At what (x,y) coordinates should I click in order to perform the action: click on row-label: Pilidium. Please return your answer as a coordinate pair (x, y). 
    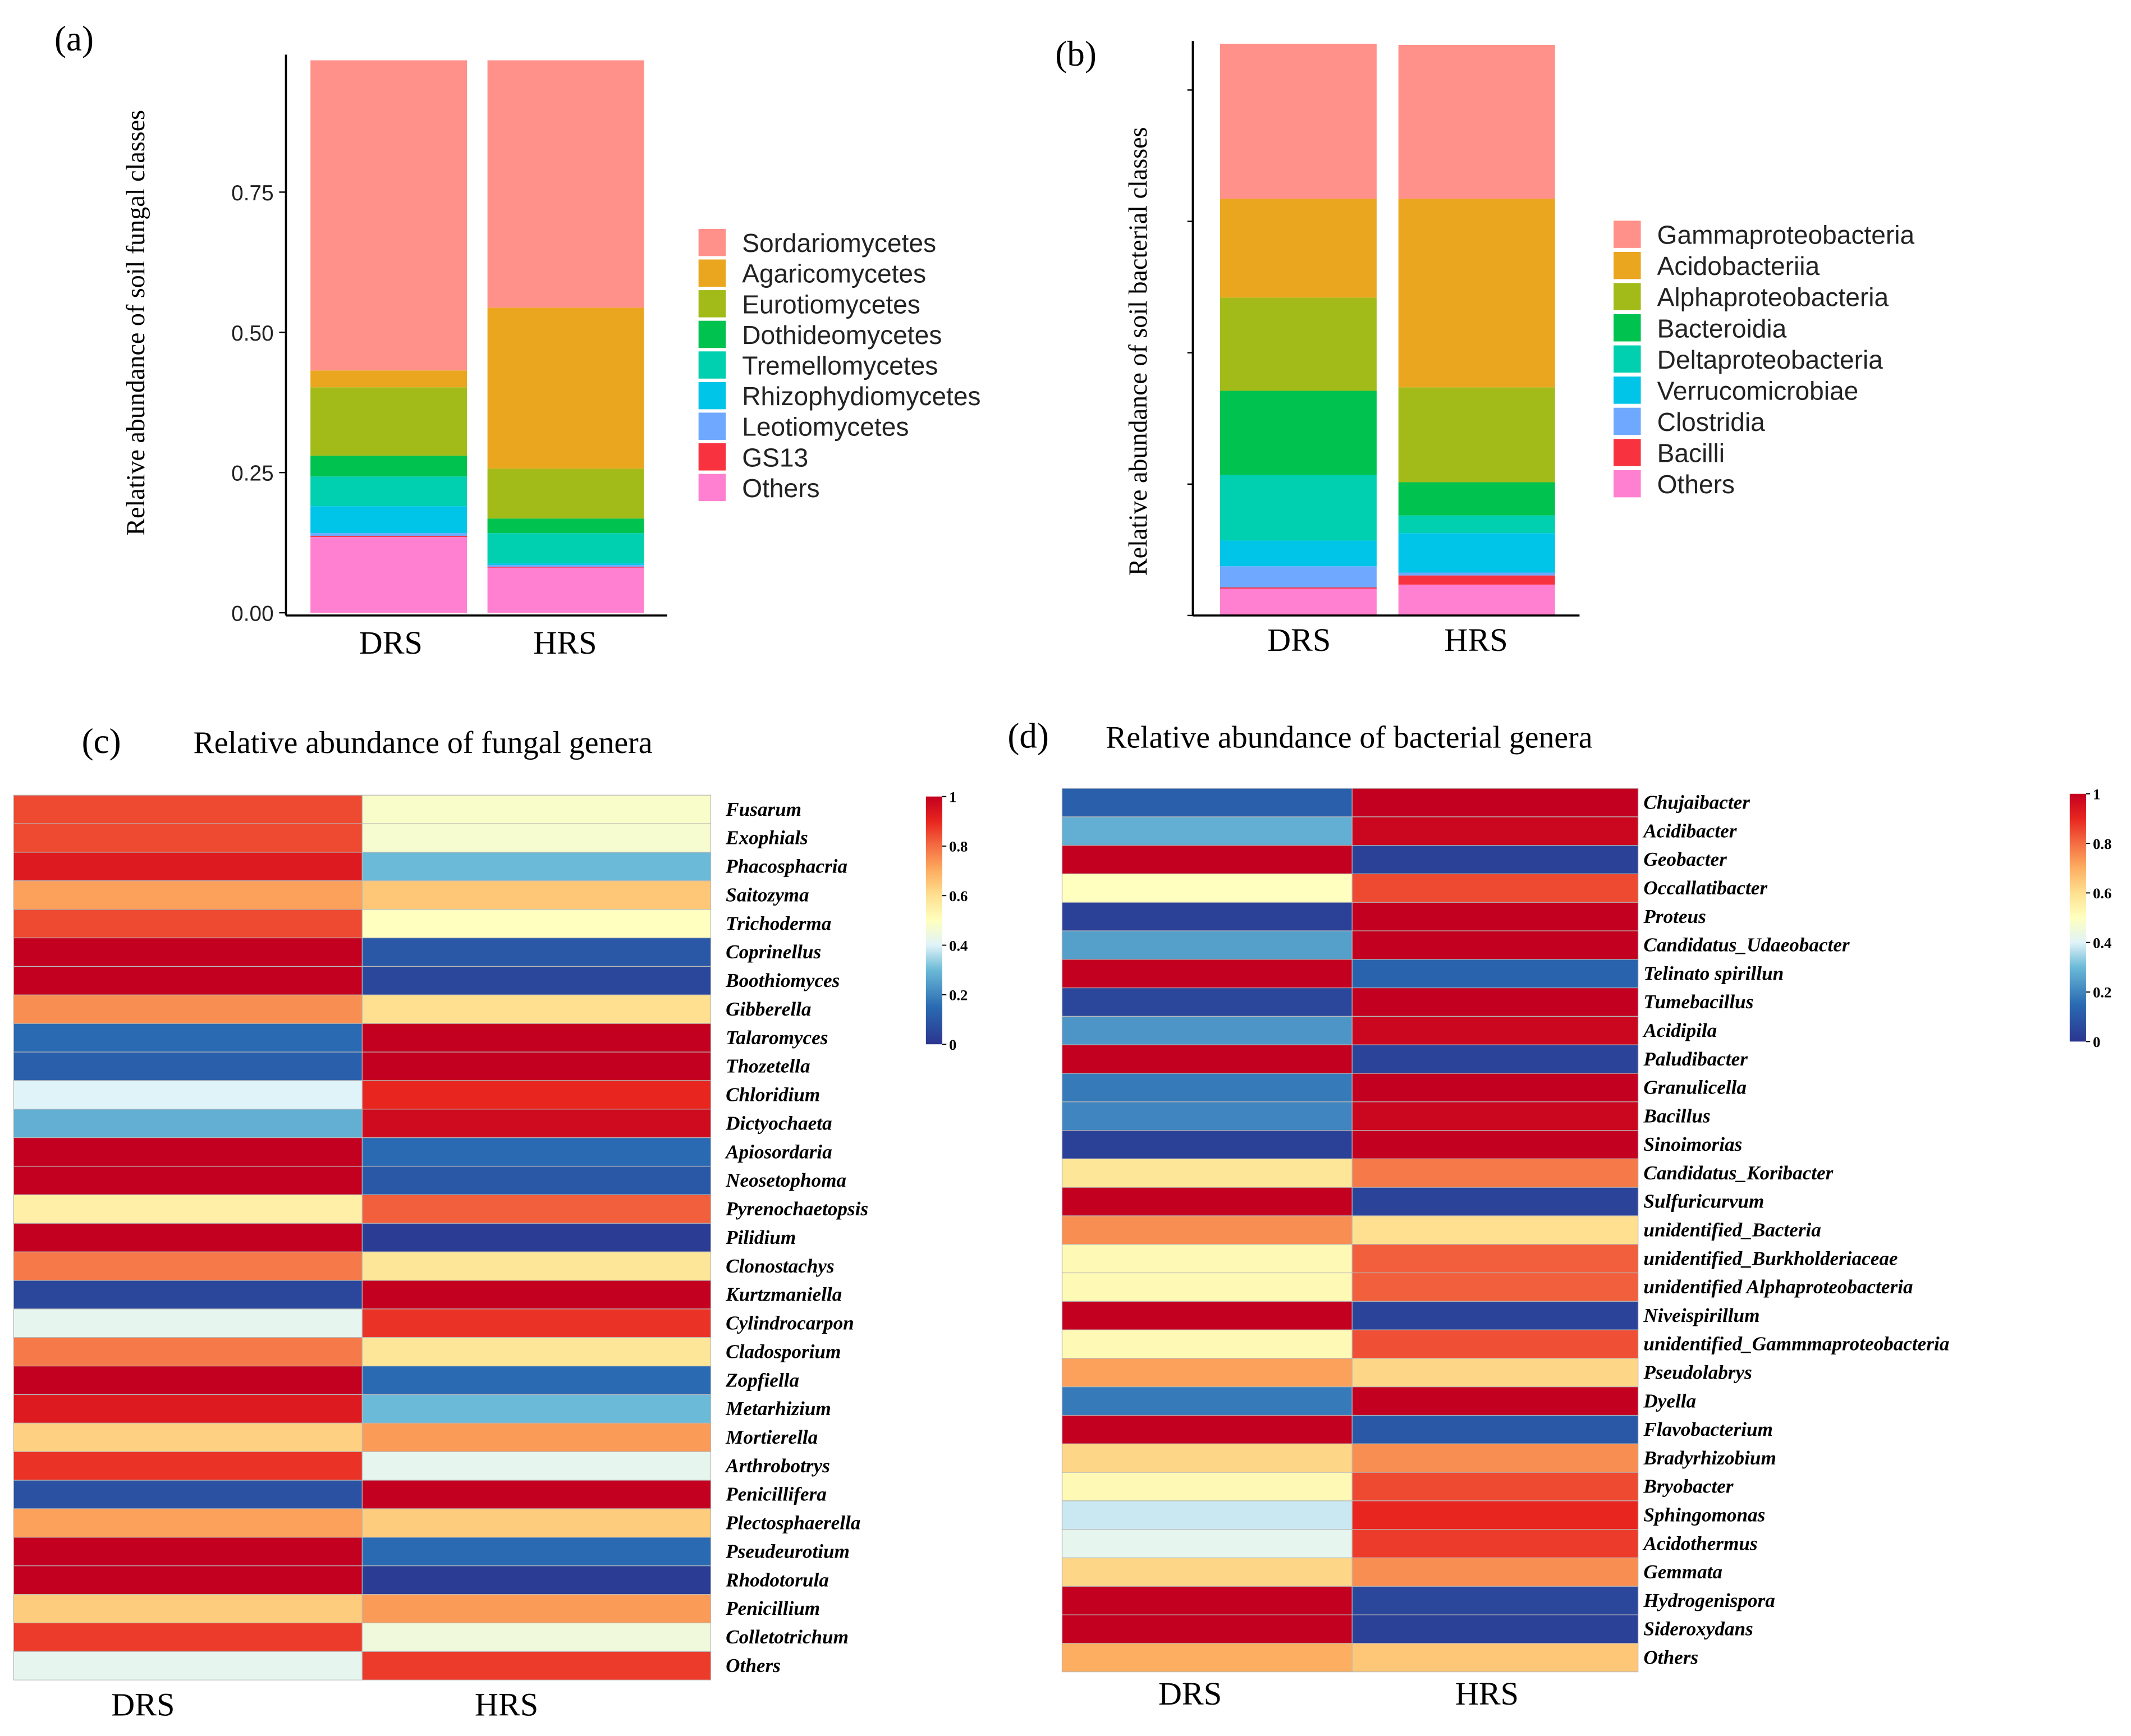
    Looking at the image, I should click on (761, 1237).